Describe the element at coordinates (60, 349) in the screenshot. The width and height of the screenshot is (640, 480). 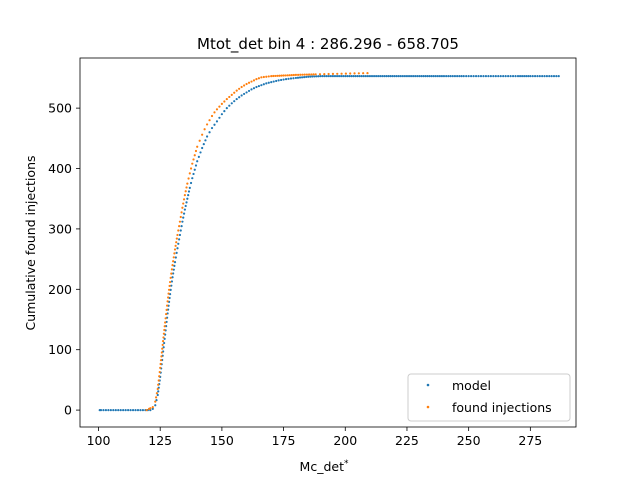
I see `y-tick-label: 100` at that location.